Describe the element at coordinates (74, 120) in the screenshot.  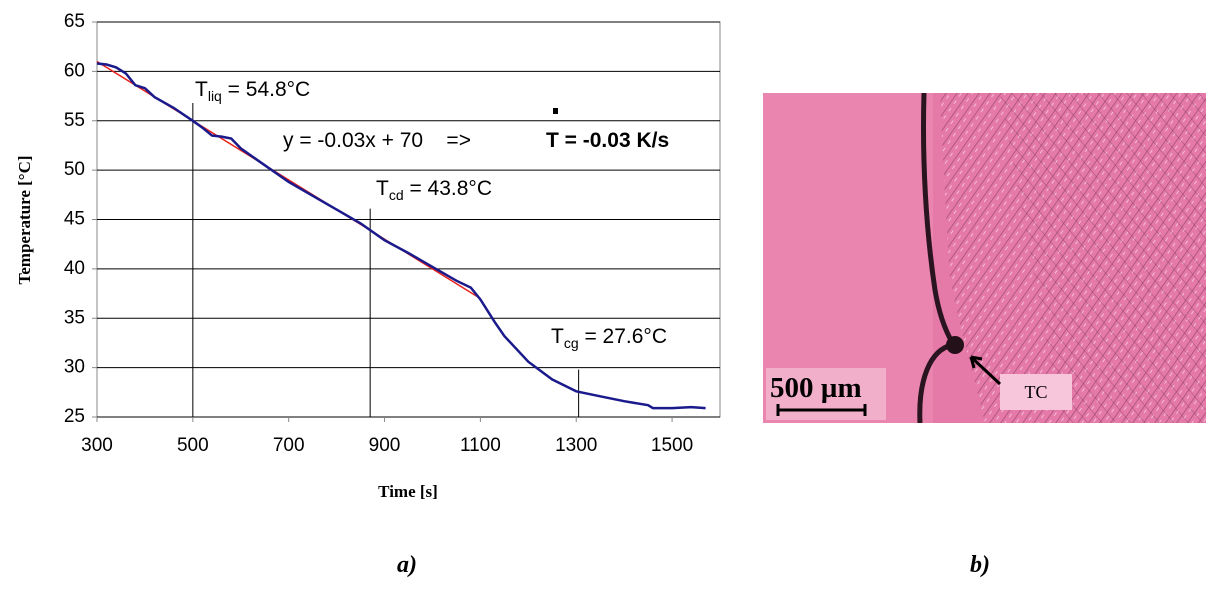
I see `y-tick-label: 55` at that location.